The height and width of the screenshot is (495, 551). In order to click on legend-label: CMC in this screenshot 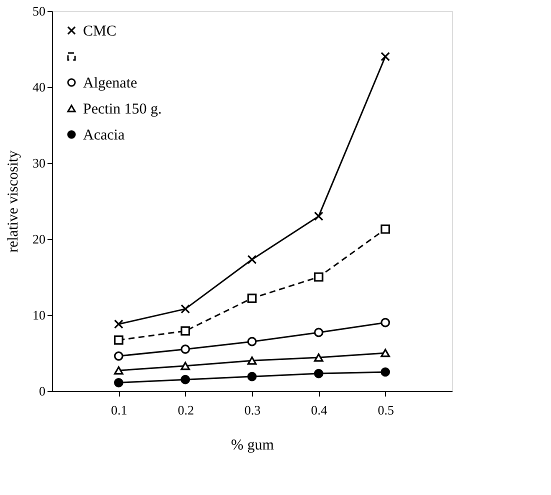, I will do `click(99, 32)`.